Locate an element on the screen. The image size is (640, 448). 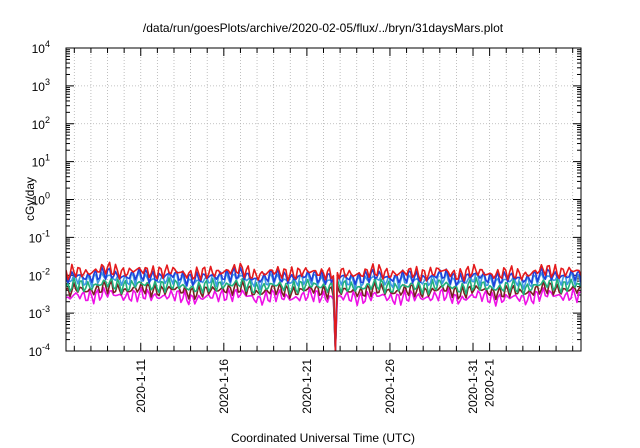
y-tick-label: 10⁻³ is located at coordinates (39, 312).